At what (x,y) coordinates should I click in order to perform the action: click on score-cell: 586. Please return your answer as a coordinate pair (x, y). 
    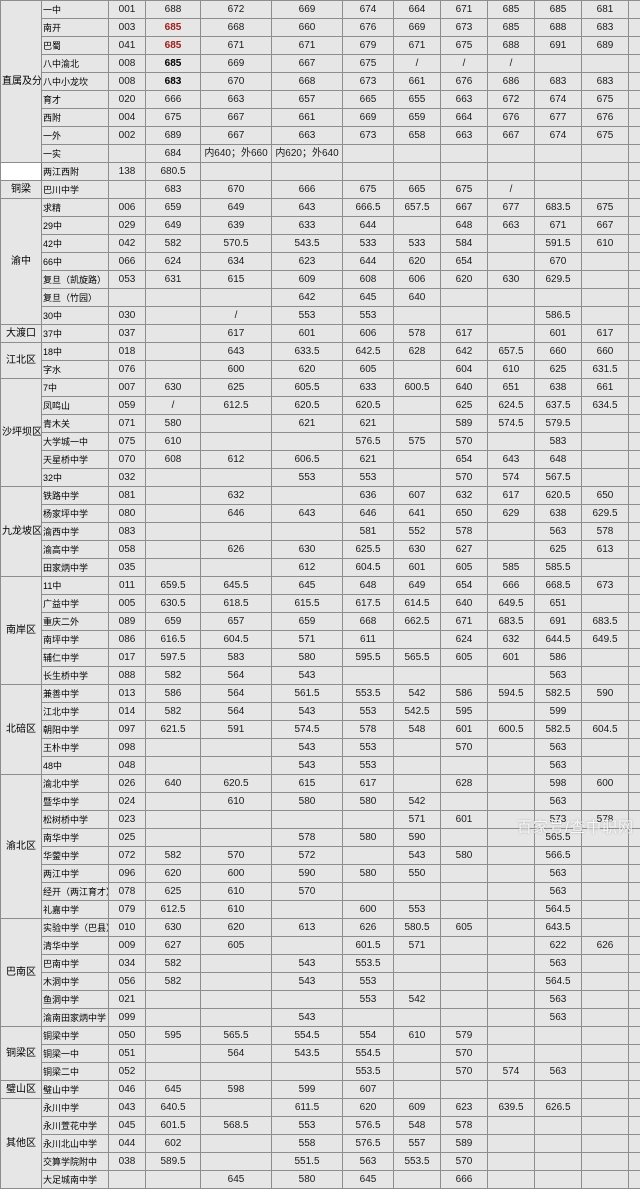
    Looking at the image, I should click on (173, 694).